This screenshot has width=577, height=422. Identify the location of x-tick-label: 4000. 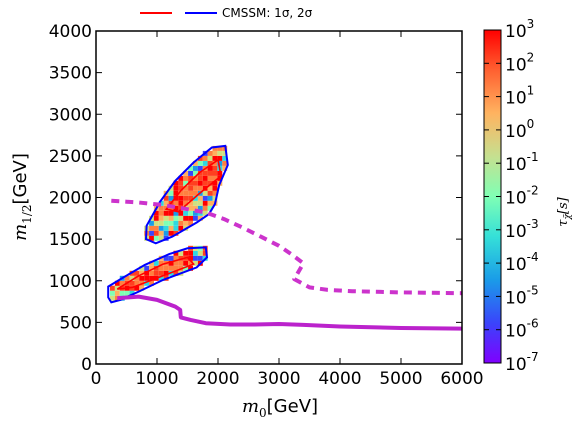
(339, 379).